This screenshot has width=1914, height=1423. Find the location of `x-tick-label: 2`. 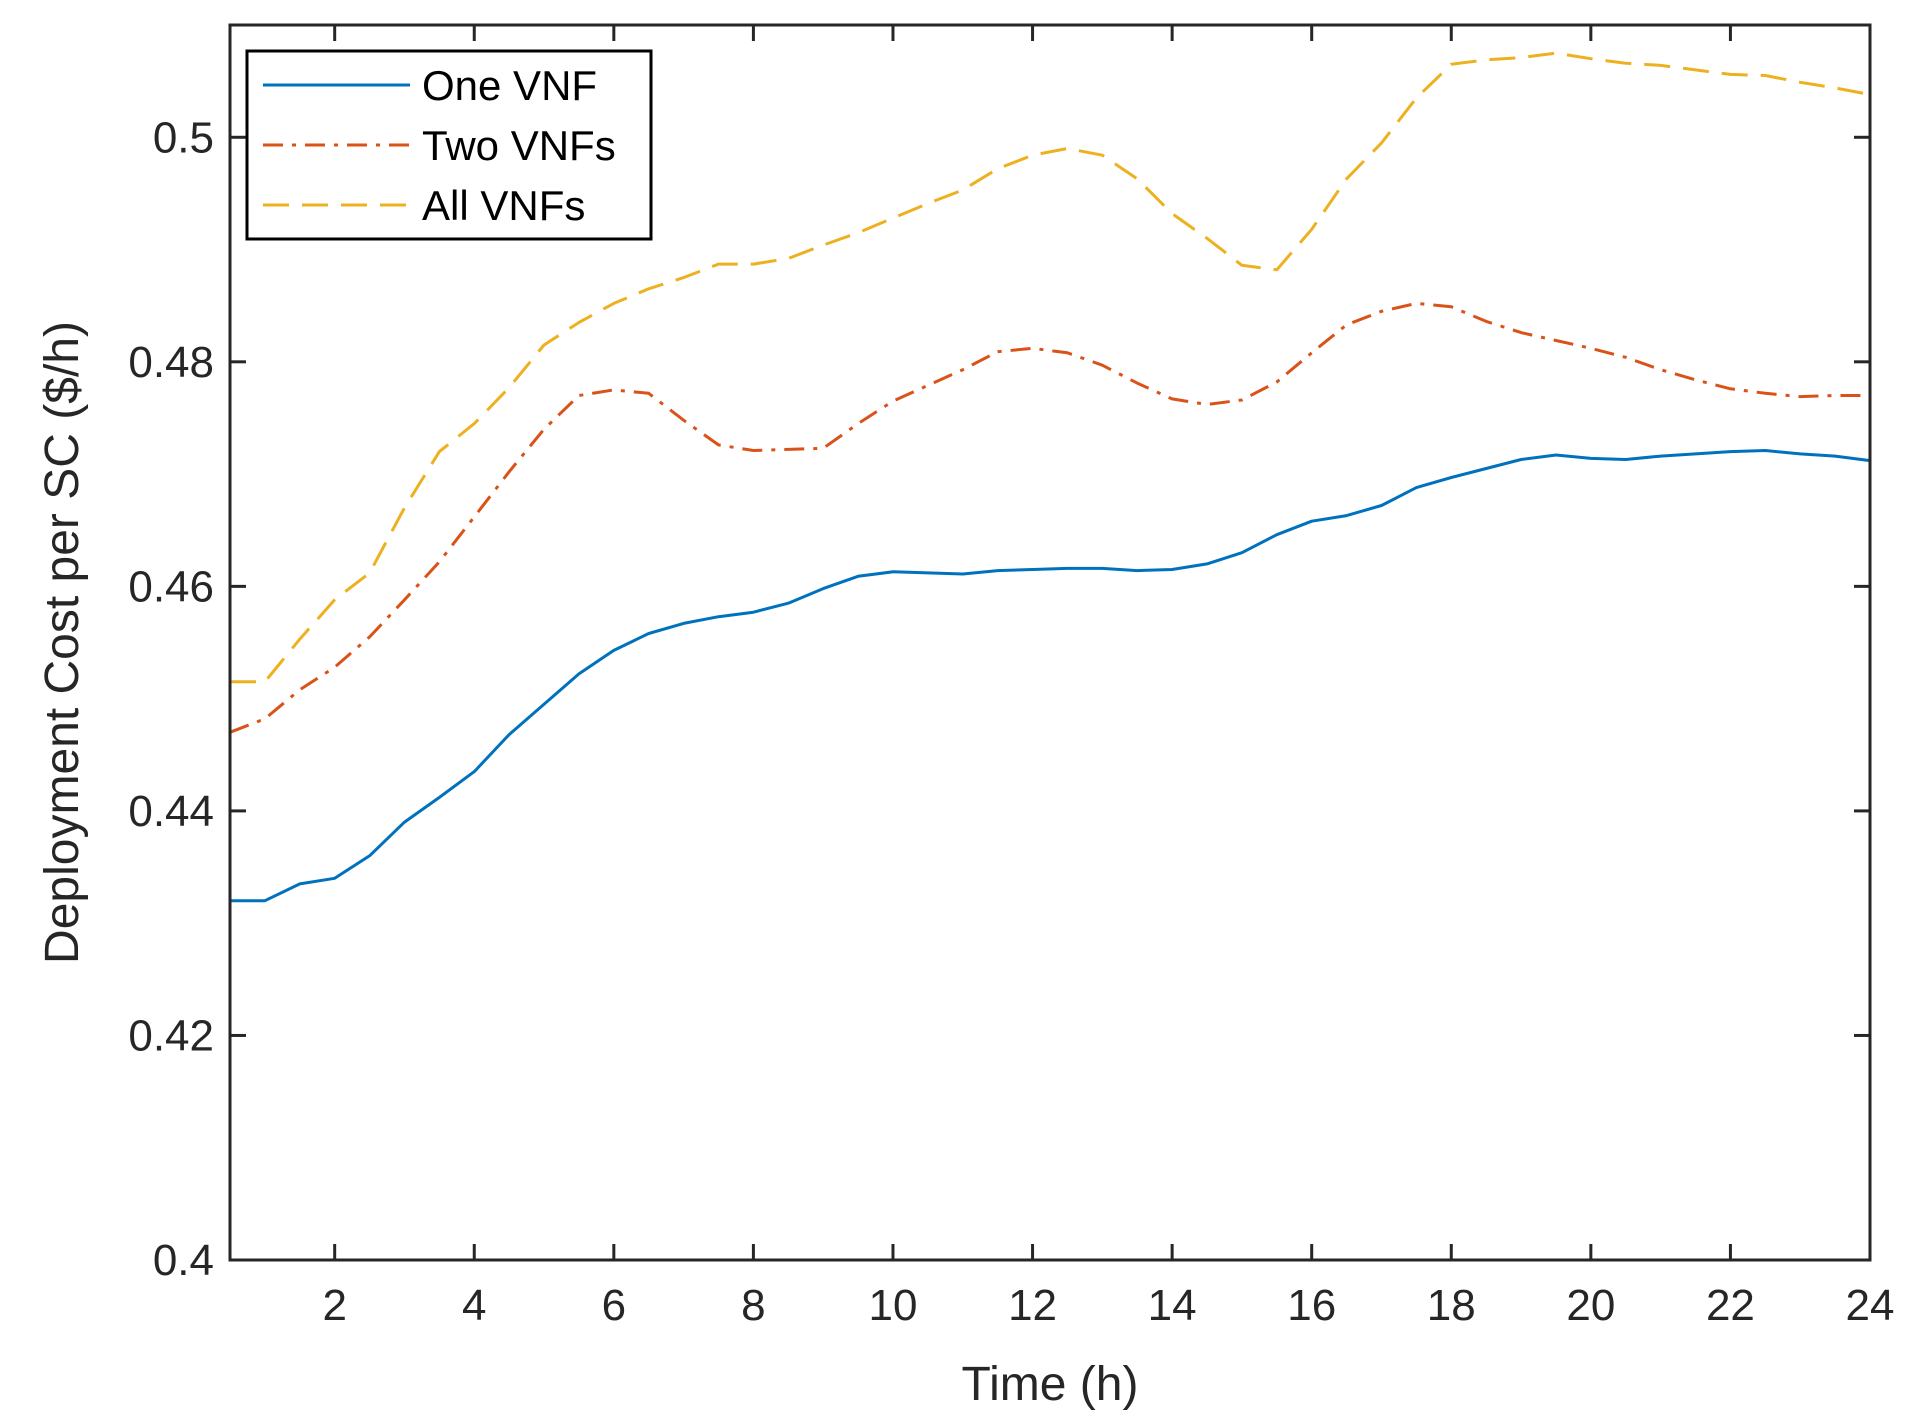

x-tick-label: 2 is located at coordinates (334, 1305).